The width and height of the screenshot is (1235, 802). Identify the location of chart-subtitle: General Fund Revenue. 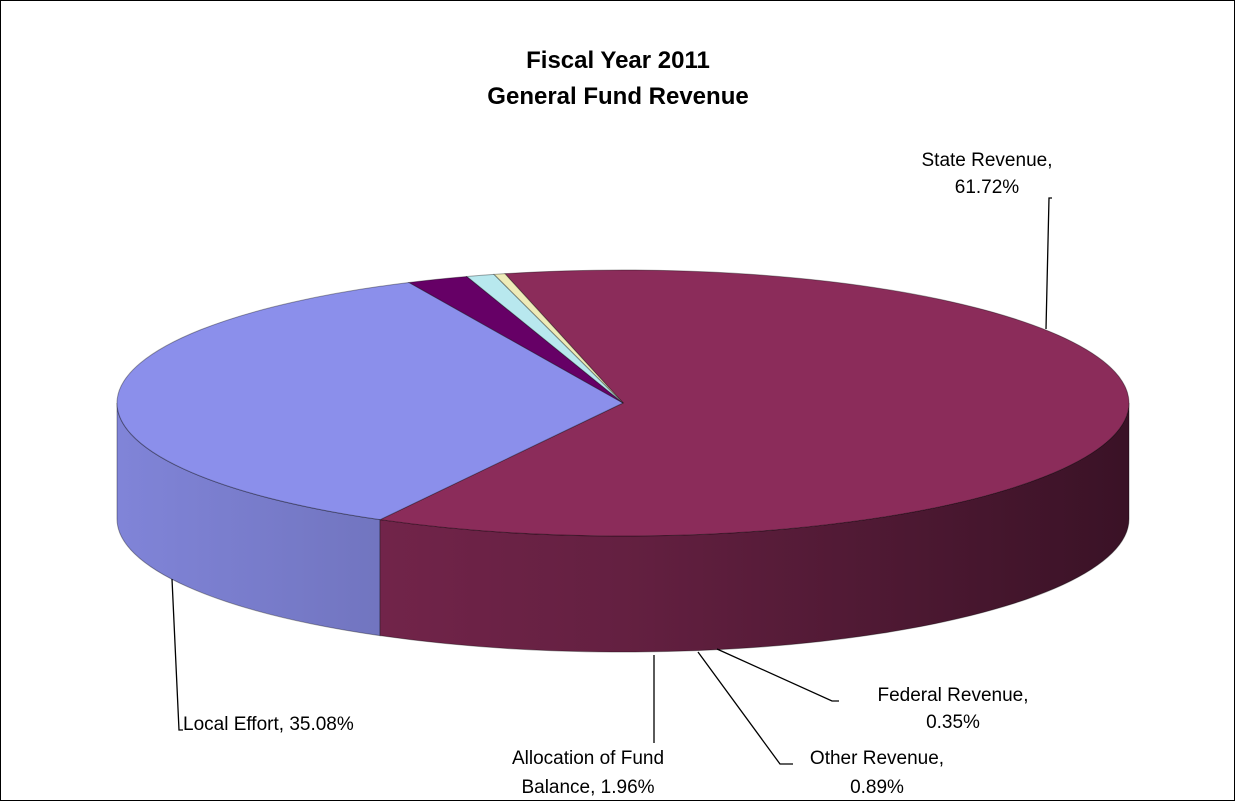
(617, 96).